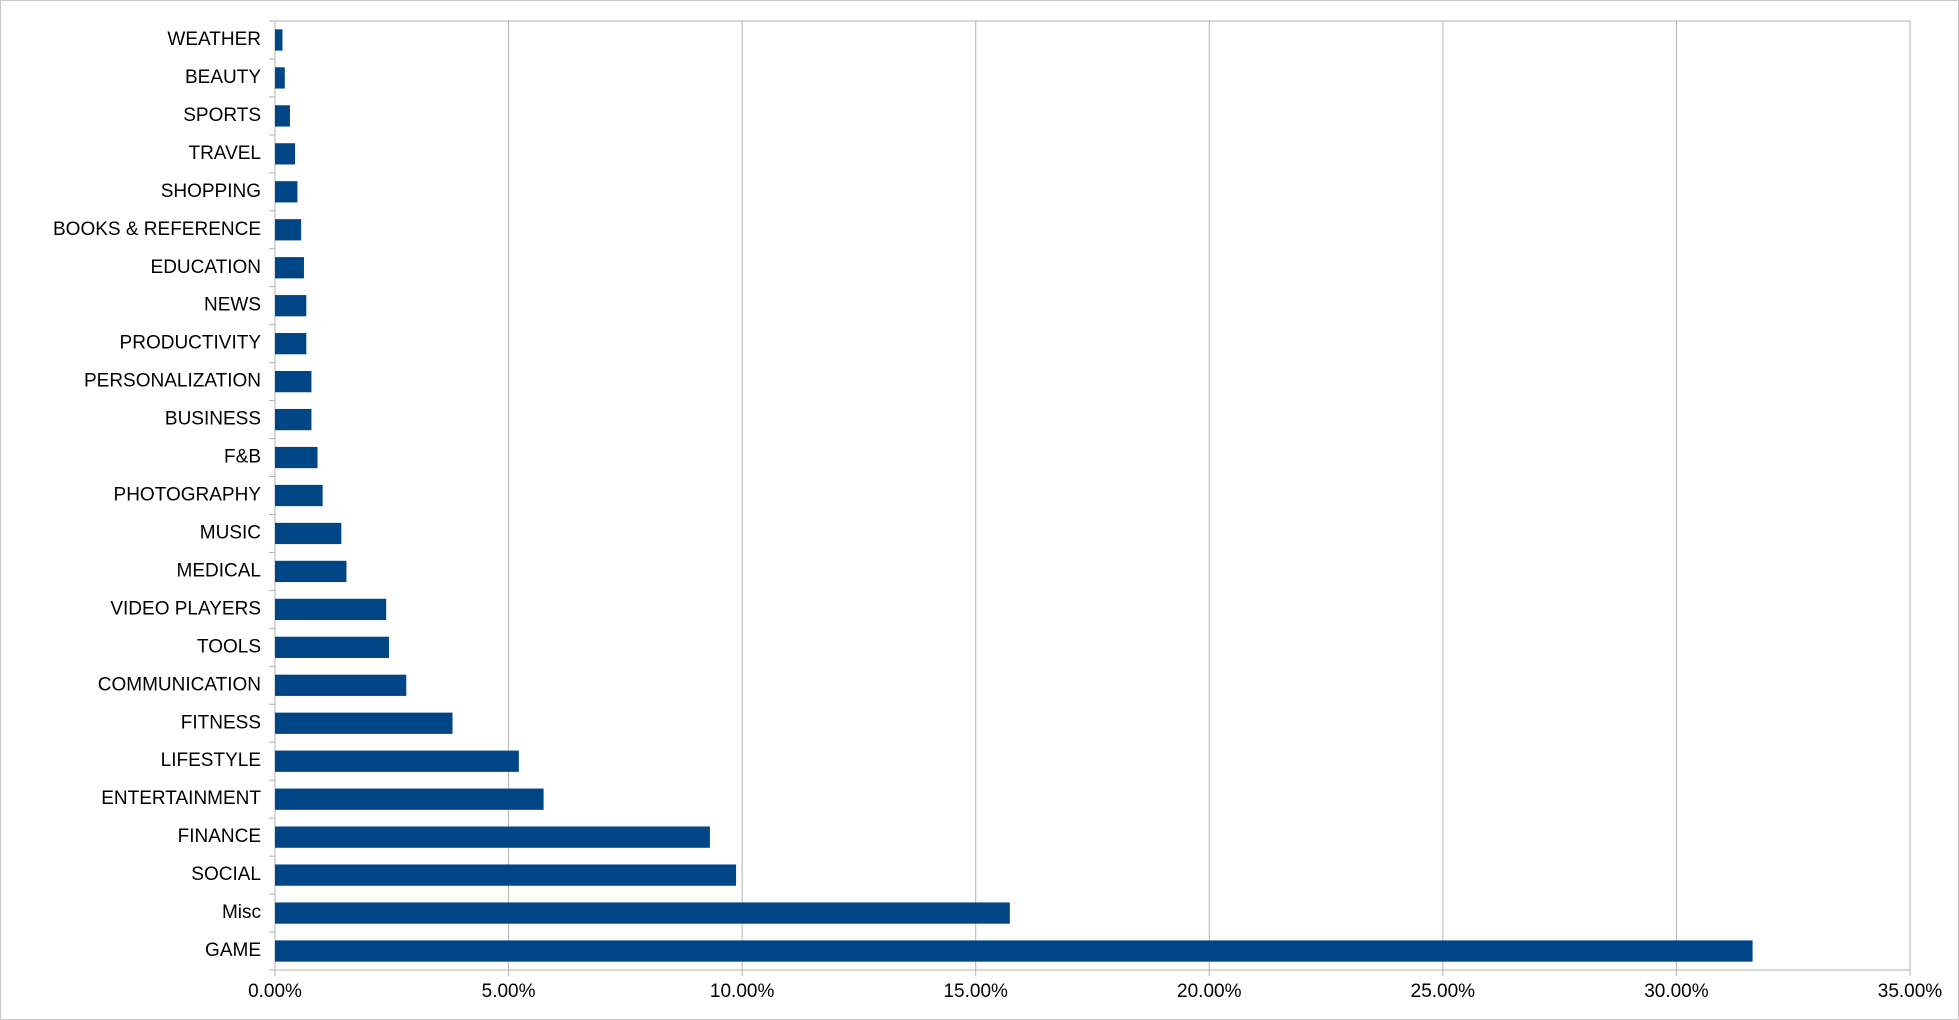 The width and height of the screenshot is (1959, 1020). What do you see at coordinates (1910, 991) in the screenshot?
I see `x-tick-label: 35.00%` at bounding box center [1910, 991].